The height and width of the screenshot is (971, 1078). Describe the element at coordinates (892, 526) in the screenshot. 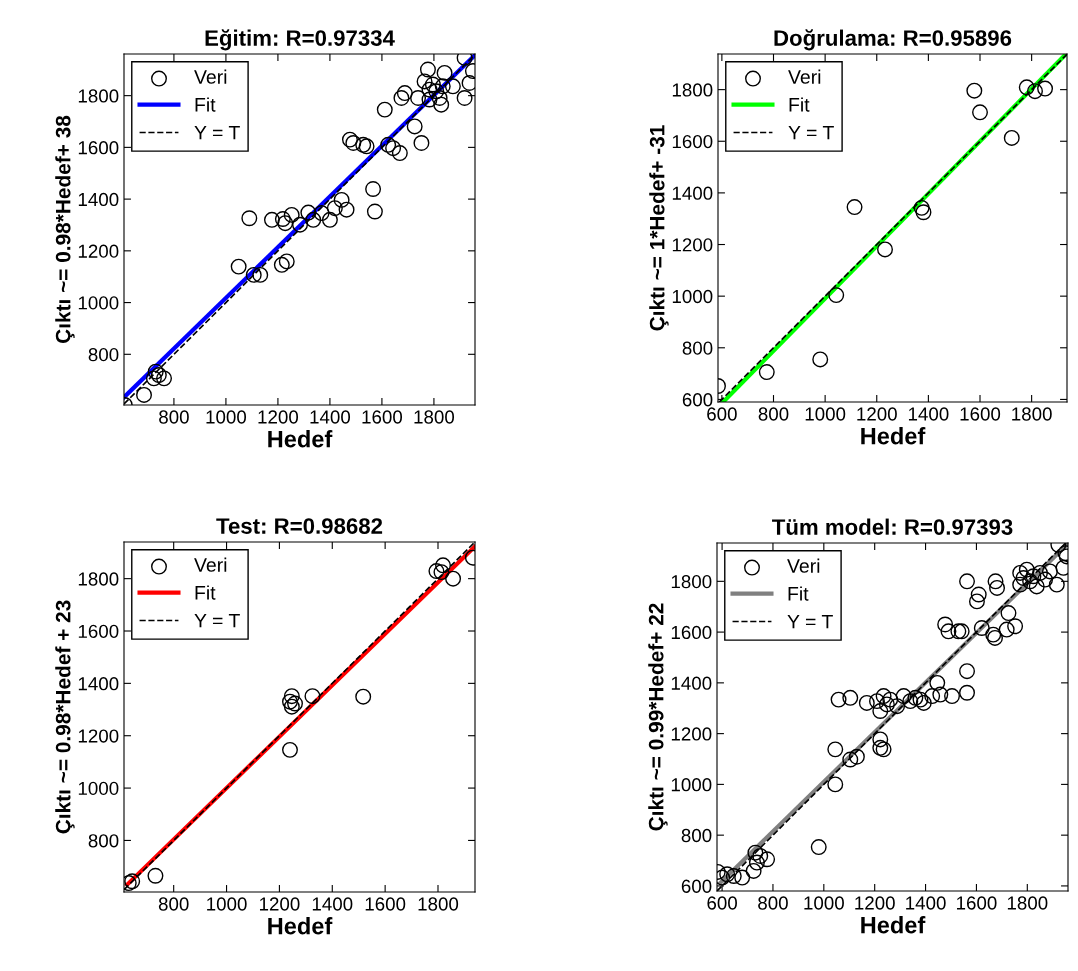

I see `chart-title: Tüm model: R=0.97393` at that location.